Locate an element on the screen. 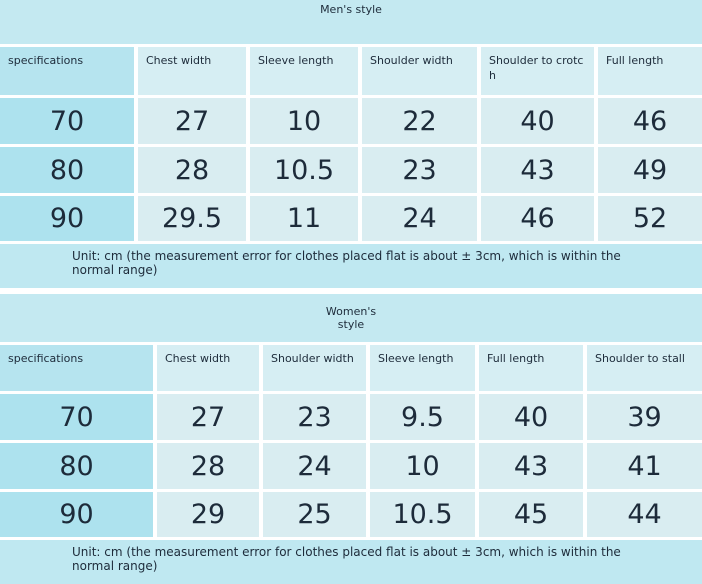  data-cell: 25 is located at coordinates (314, 514).